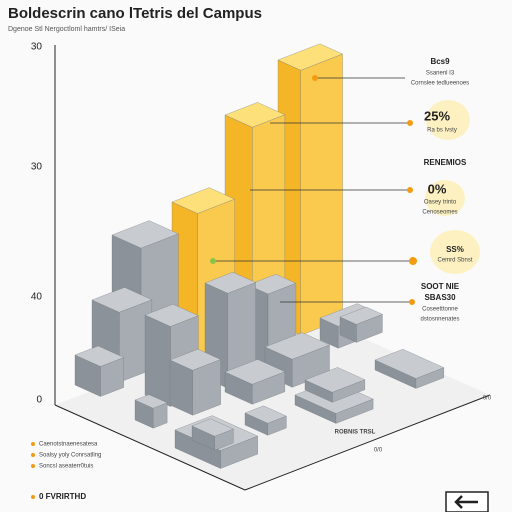 The width and height of the screenshot is (512, 512). I want to click on callout-text: Cenoseomes, so click(439, 213).